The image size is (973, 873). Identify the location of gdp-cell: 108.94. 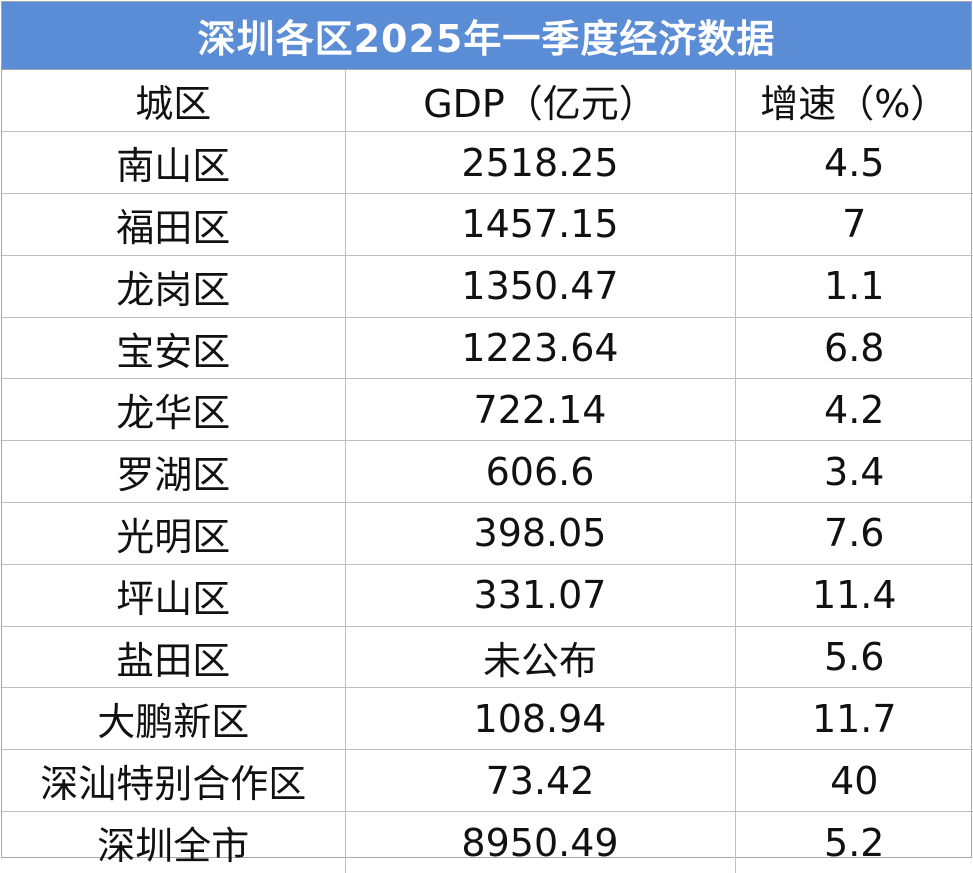
(540, 719).